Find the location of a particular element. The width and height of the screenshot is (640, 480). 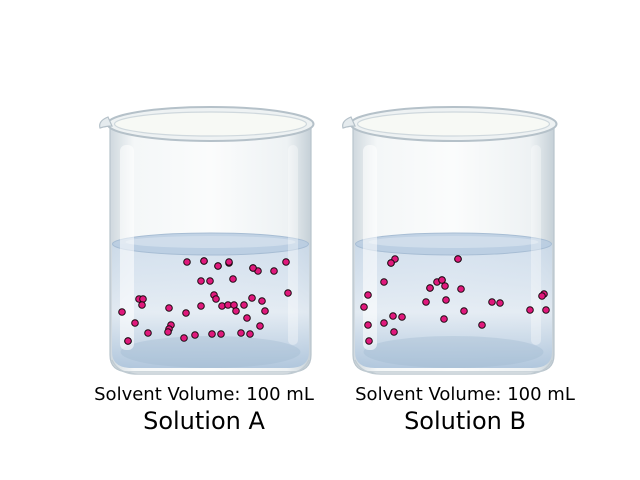

solution-a-volume-label: Solvent Volume: 100 mL is located at coordinates (204, 394).